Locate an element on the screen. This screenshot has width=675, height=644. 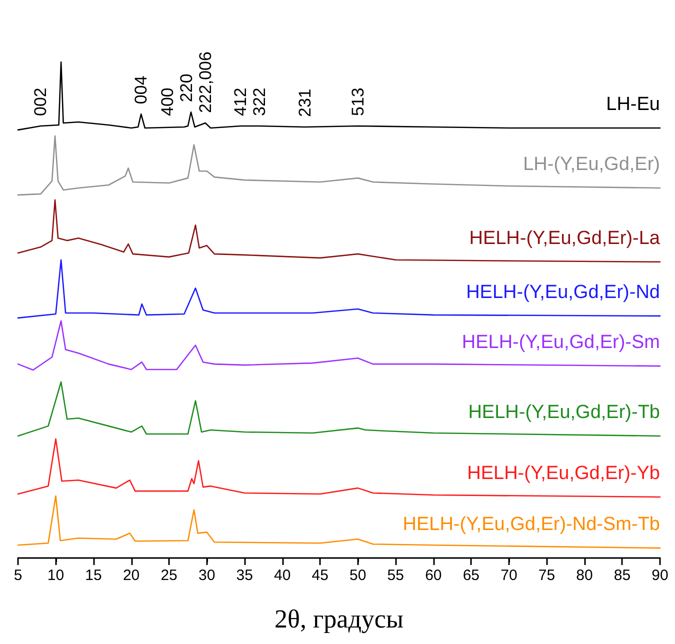
x-tick-label: 45 is located at coordinates (320, 575).